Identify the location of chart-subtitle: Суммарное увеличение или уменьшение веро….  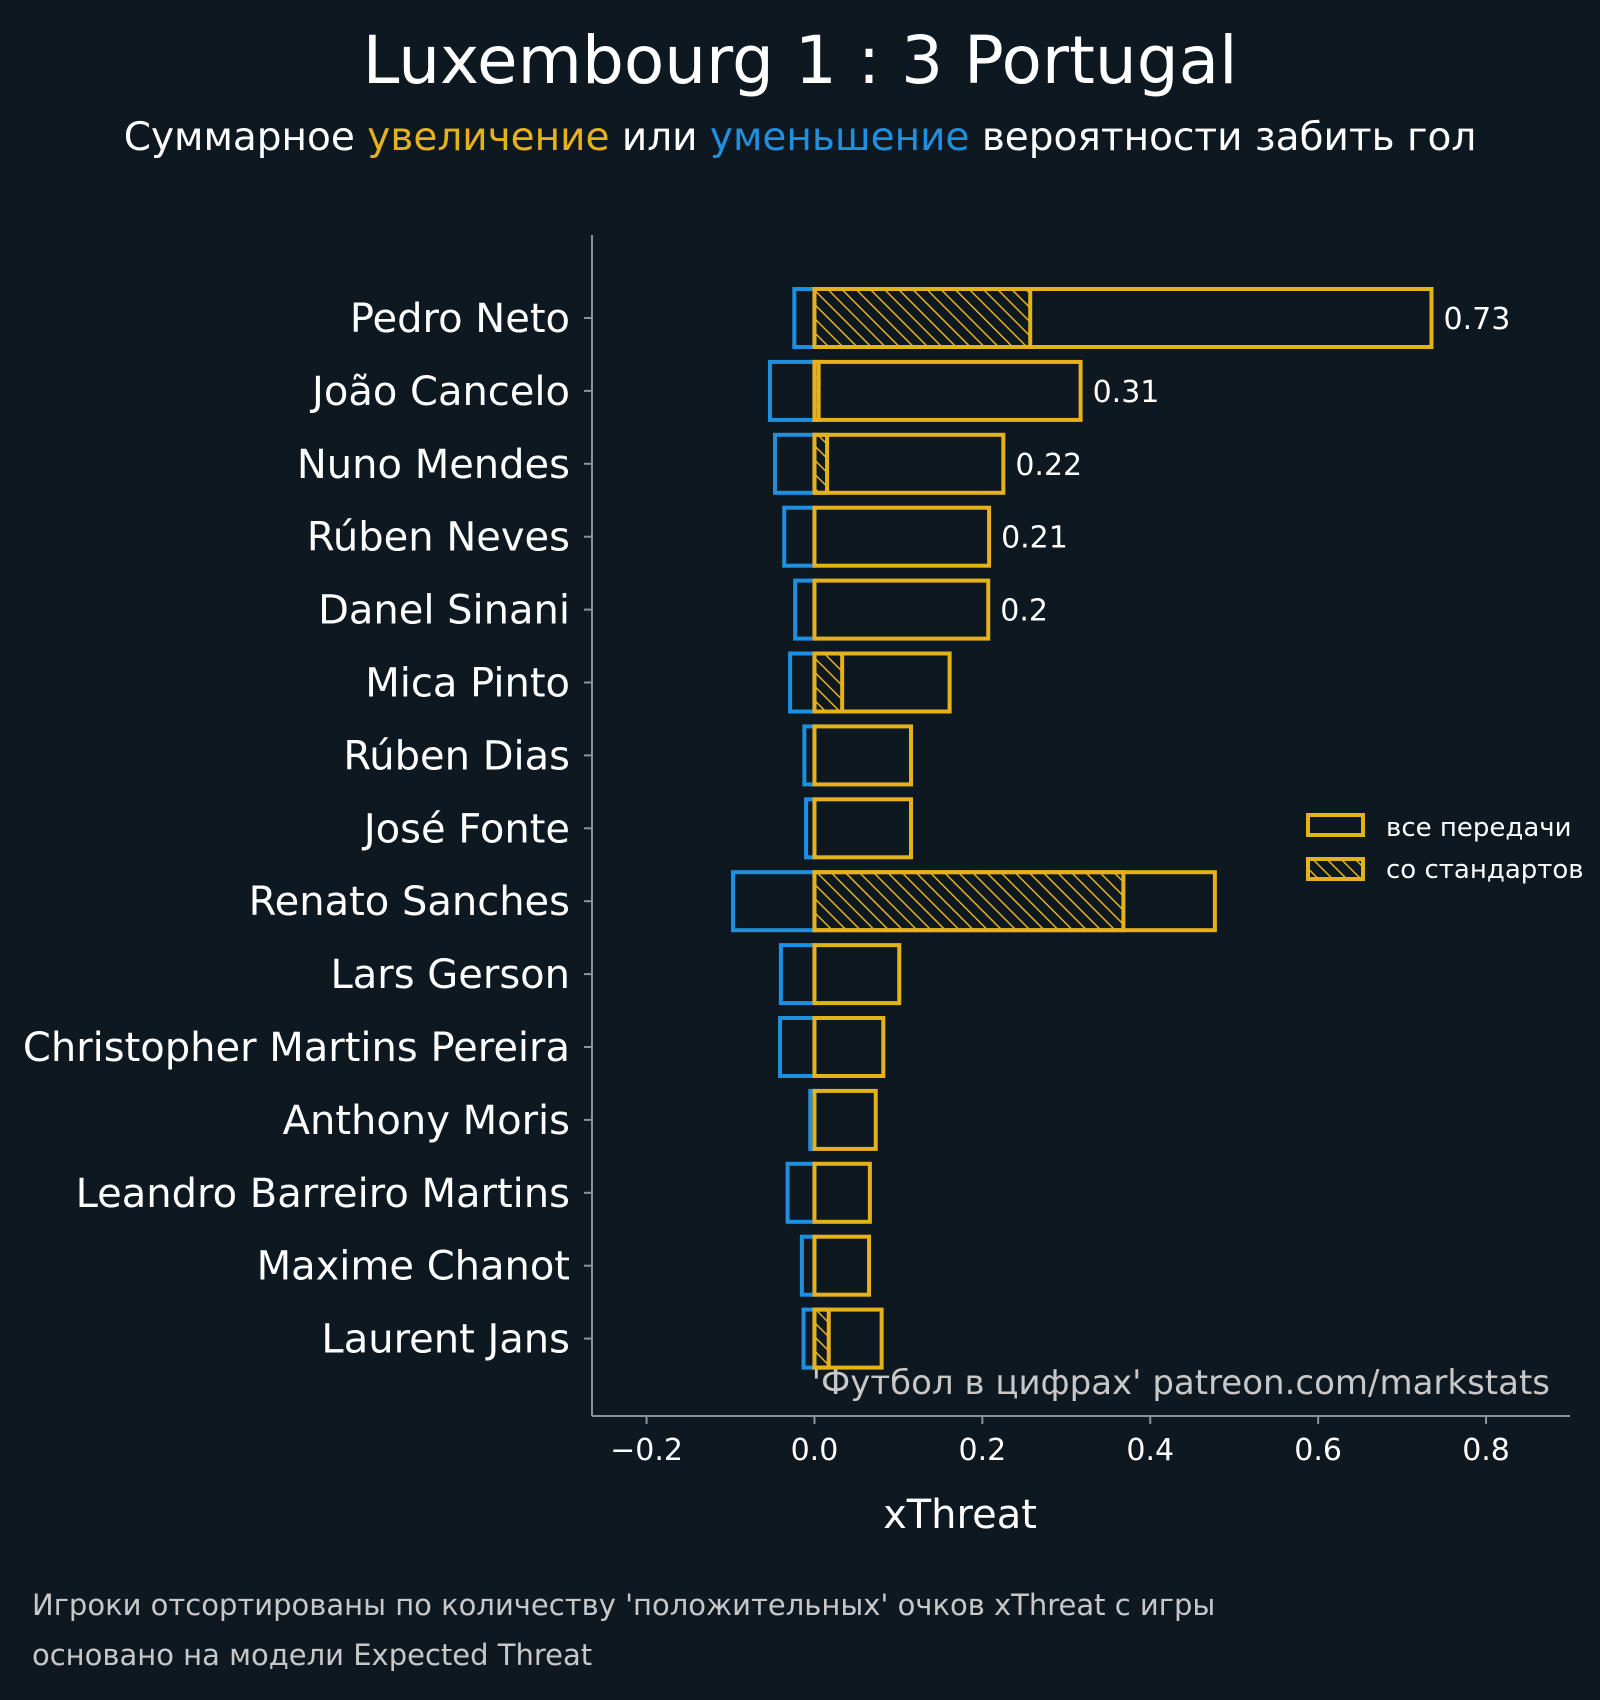
(800, 137).